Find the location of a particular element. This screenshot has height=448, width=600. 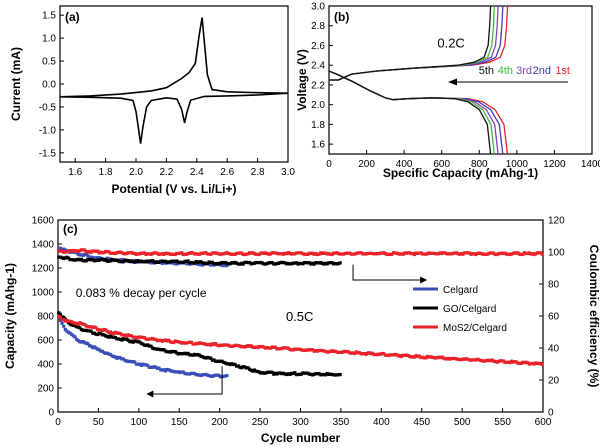

2-xtick-label: 500 is located at coordinates (462, 422).